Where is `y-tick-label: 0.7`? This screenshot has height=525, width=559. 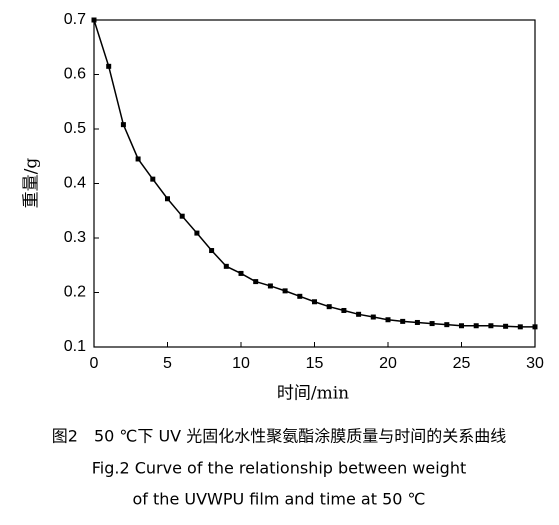
y-tick-label: 0.7 is located at coordinates (75, 19).